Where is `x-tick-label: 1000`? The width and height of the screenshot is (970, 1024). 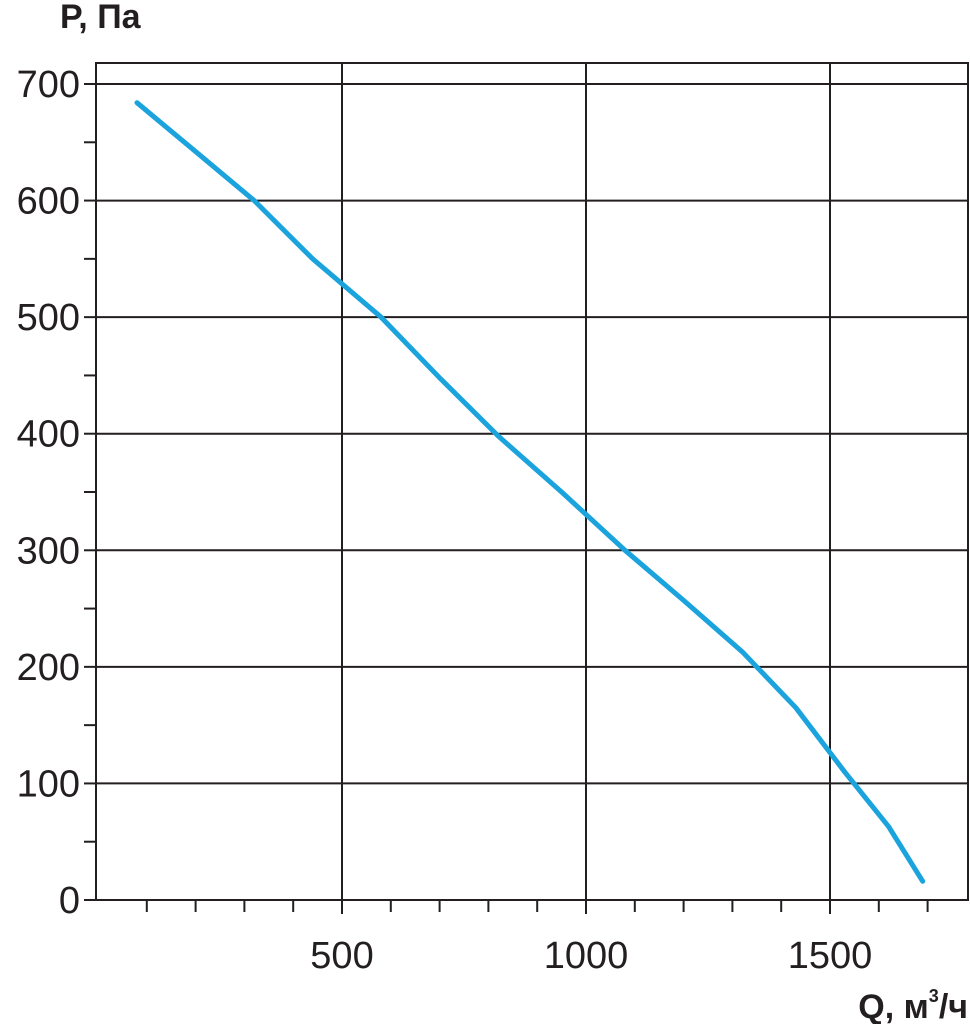 x-tick-label: 1000 is located at coordinates (586, 956).